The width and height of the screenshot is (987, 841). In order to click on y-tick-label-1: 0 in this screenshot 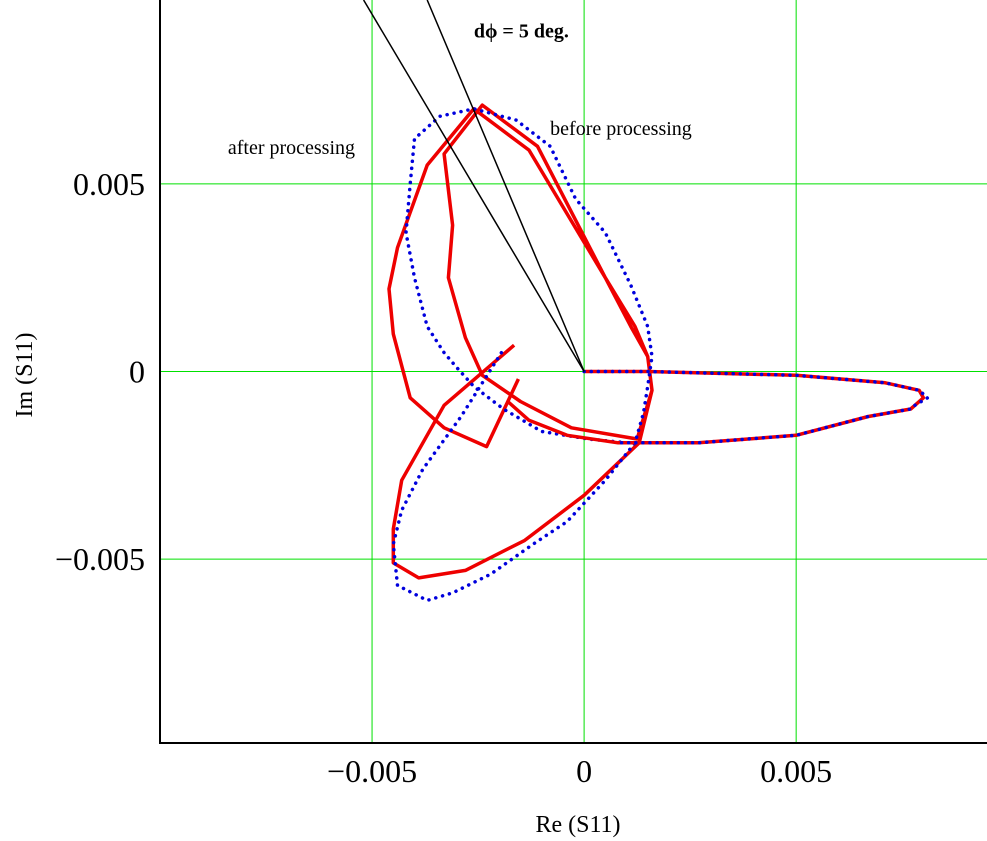, I will do `click(137, 372)`.